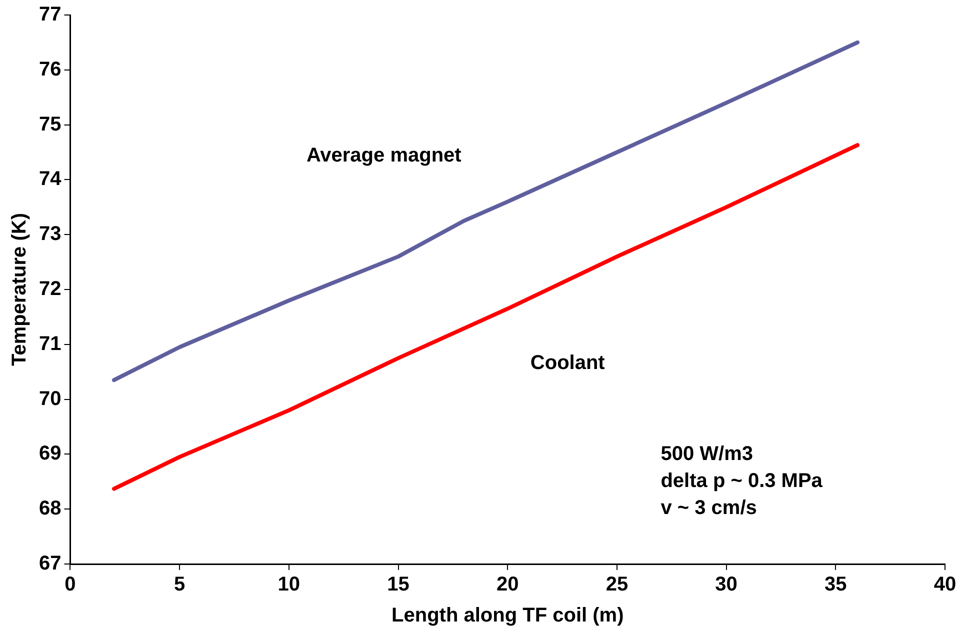 This screenshot has width=963, height=636. Describe the element at coordinates (50, 15) in the screenshot. I see `y-tick-label: 77` at that location.